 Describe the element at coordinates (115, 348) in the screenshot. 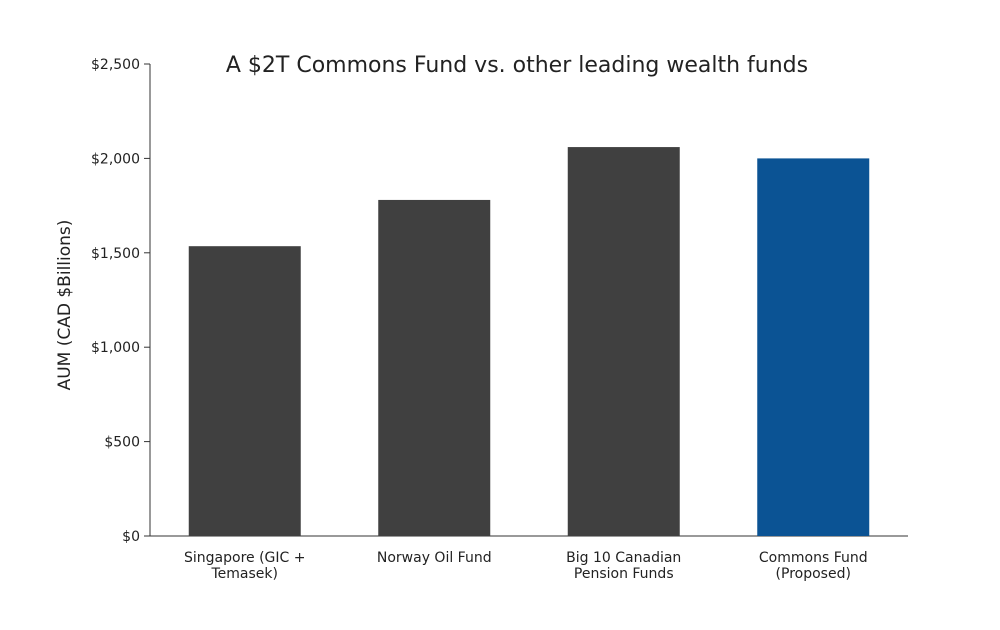

I see `y-tick-label: $1,000` at that location.